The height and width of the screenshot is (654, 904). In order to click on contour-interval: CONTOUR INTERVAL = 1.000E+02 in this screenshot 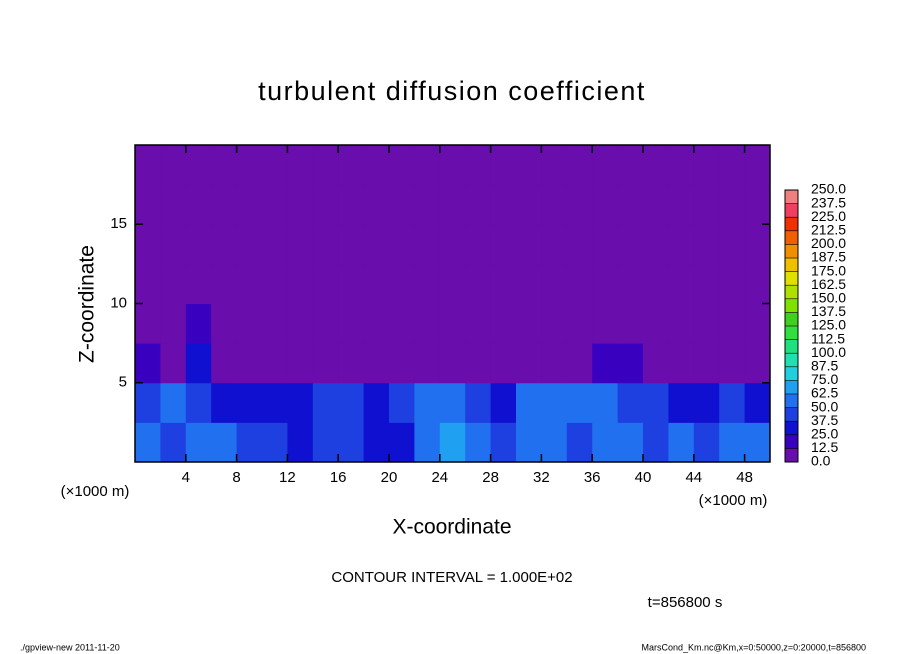, I will do `click(451, 577)`.